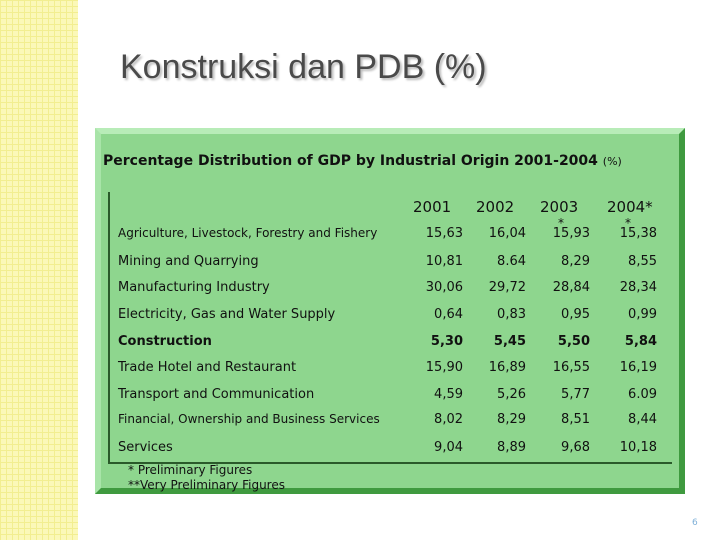  Describe the element at coordinates (145, 447) in the screenshot. I see `row-label: Services` at that location.